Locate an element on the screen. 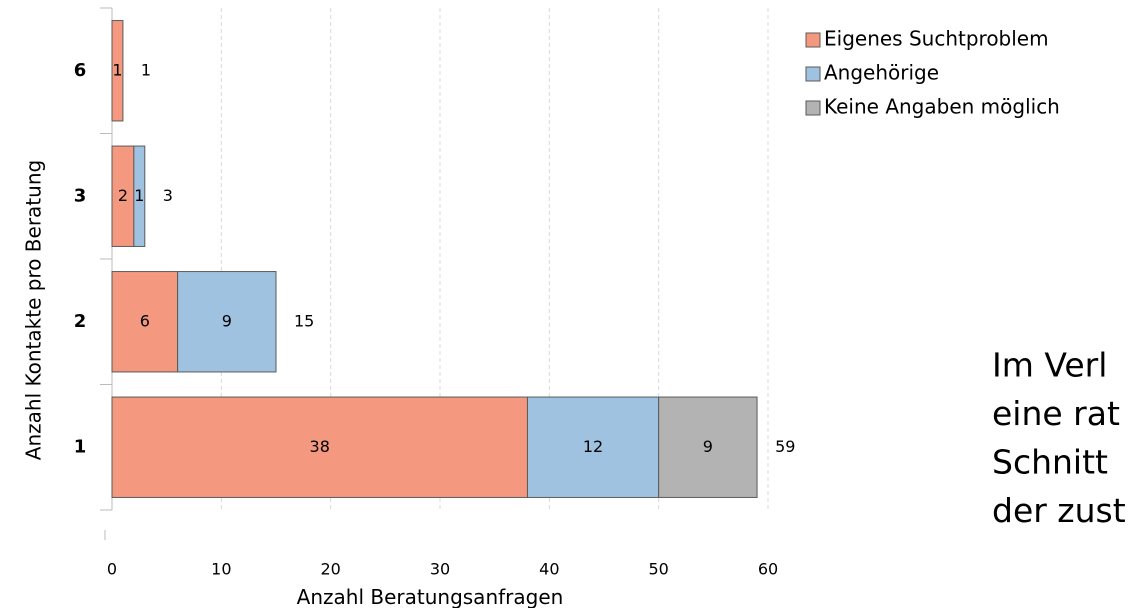  x-tick-label: 0 is located at coordinates (112, 569).